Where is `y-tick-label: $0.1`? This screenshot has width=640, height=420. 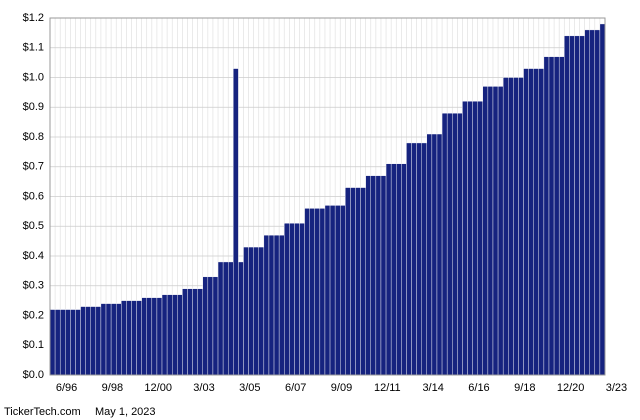 y-tick-label: $0.1 is located at coordinates (33, 345).